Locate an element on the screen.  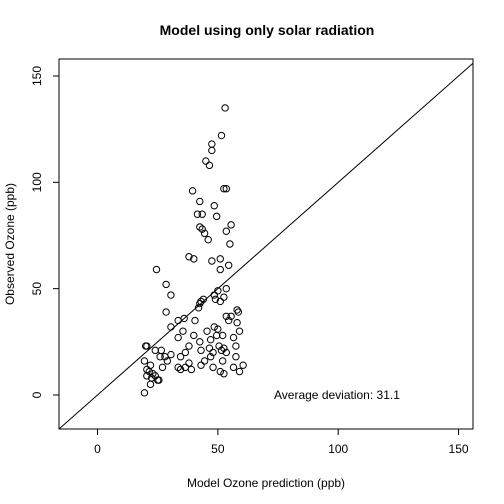
y-axis: 0 50 100 150 is located at coordinates (44, 232).